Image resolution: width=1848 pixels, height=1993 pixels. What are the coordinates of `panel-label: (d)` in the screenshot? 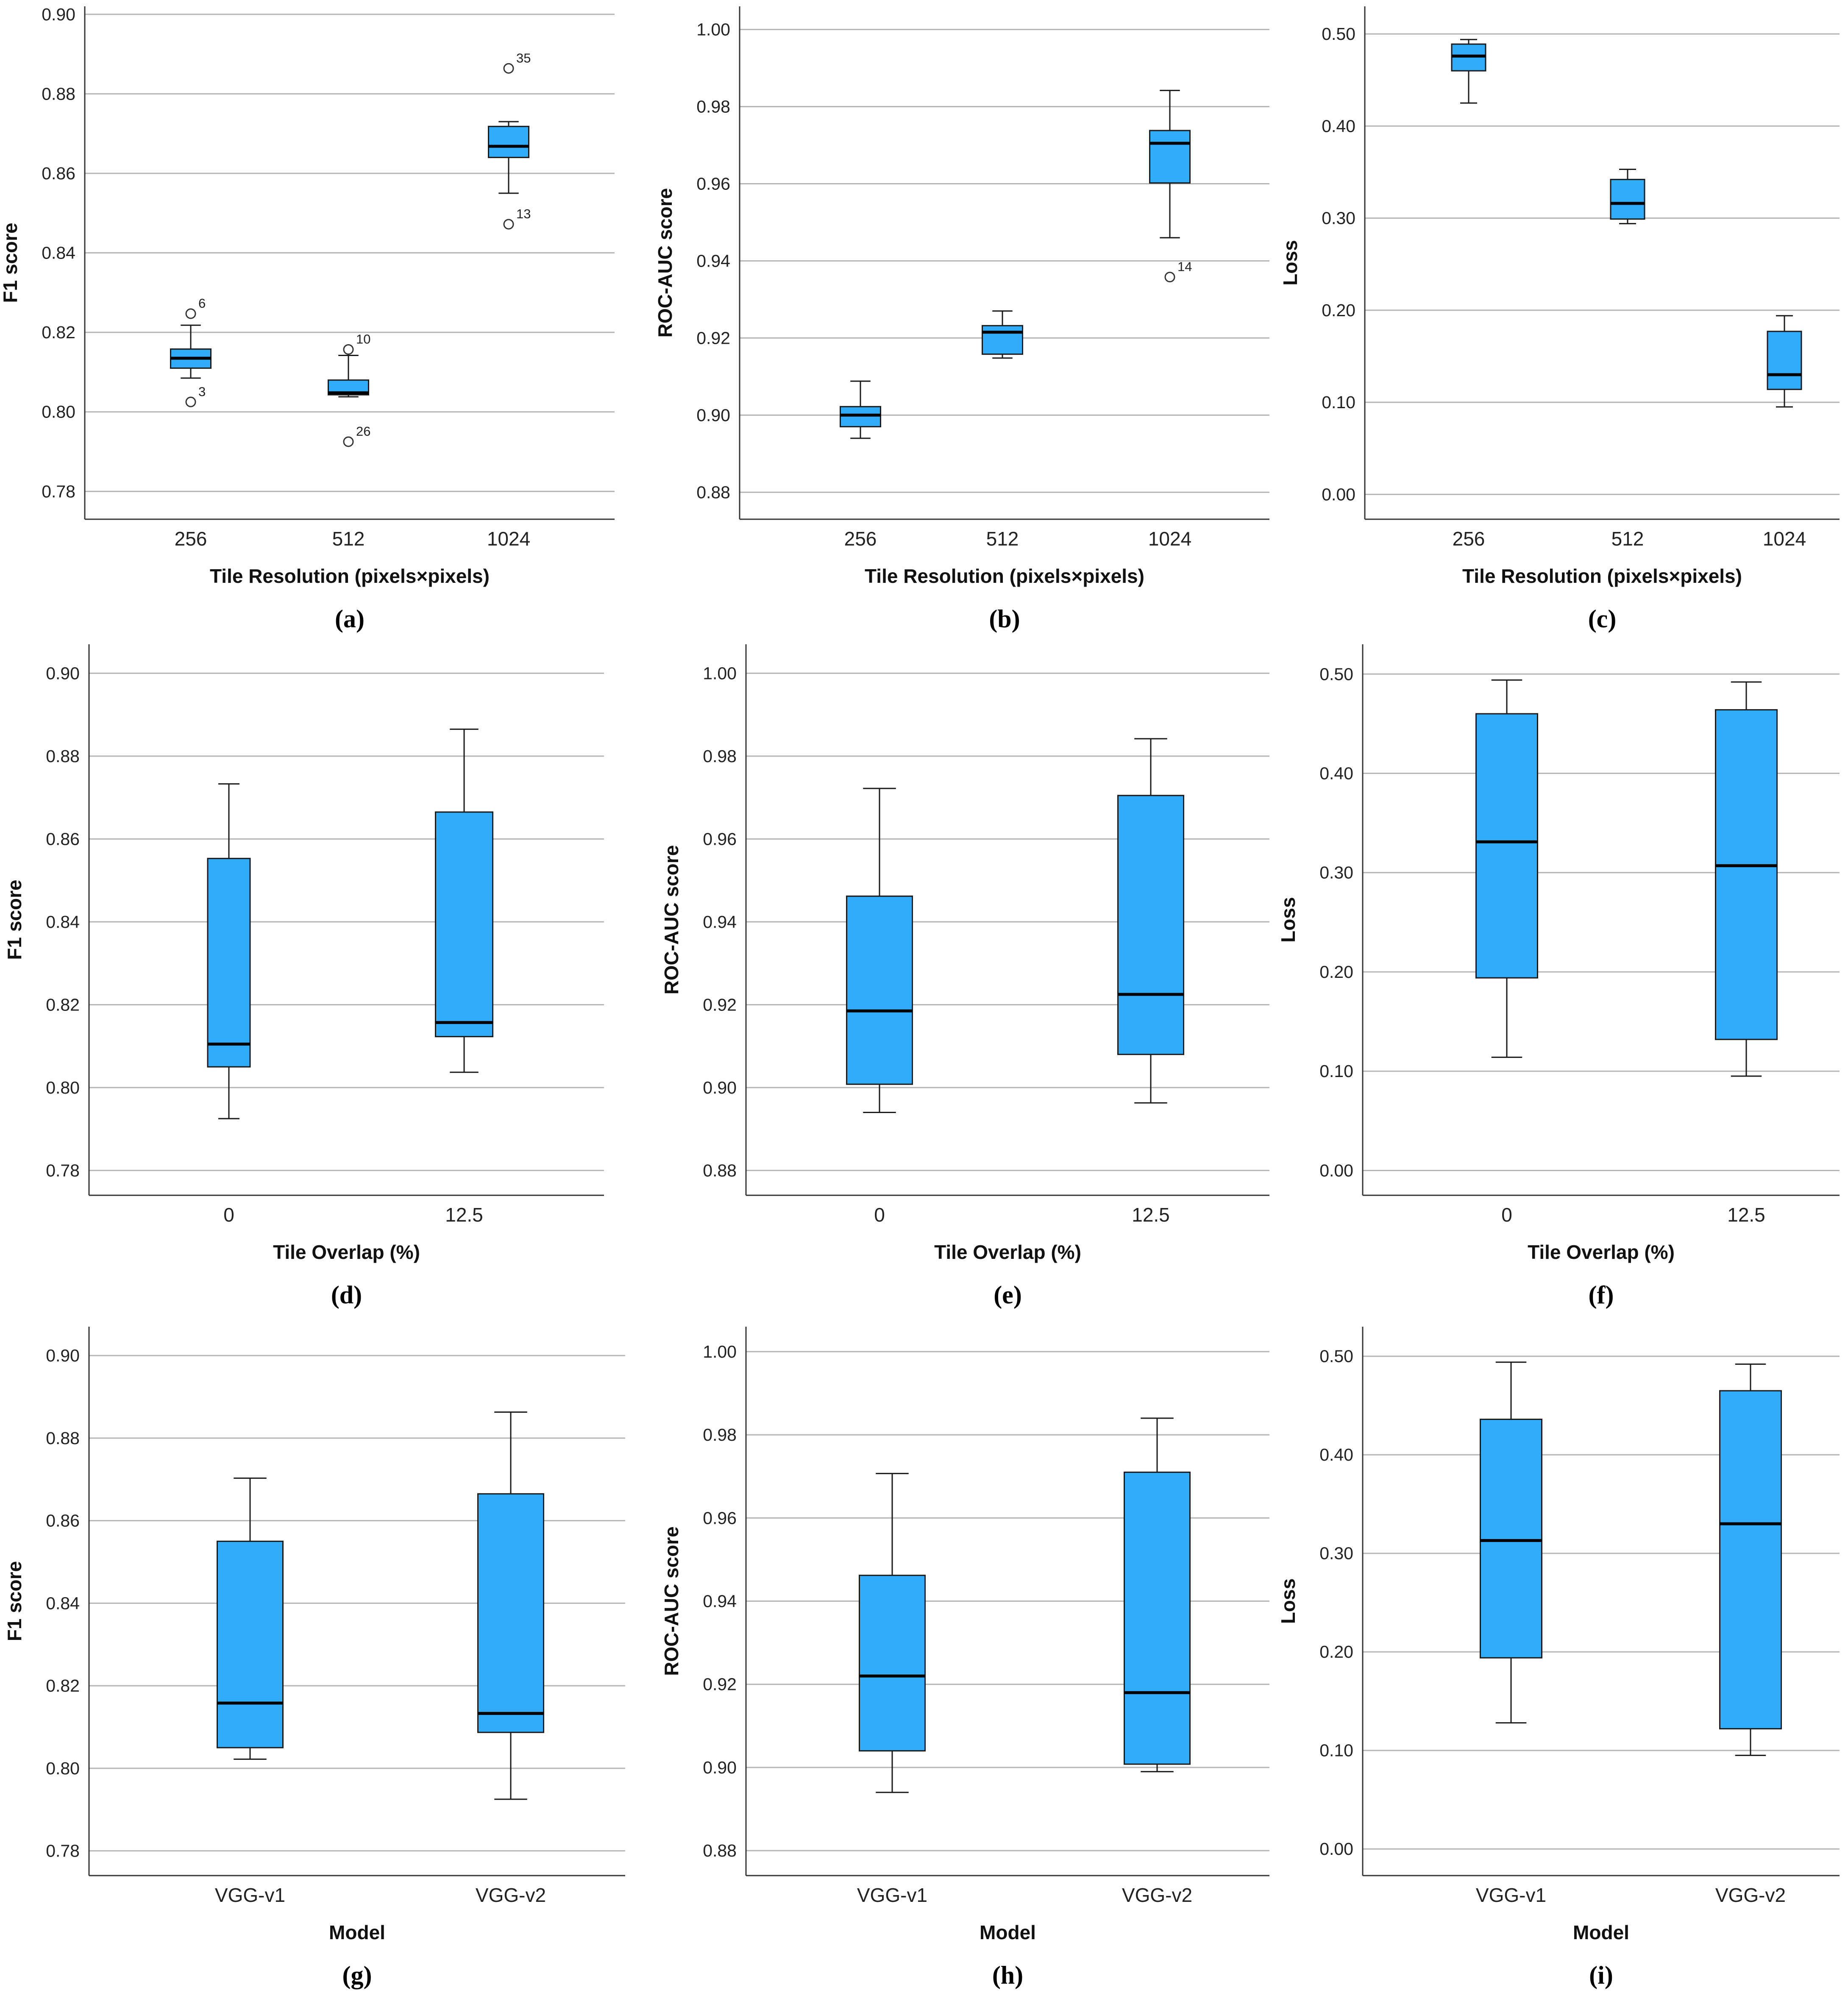 It's located at (346, 1295).